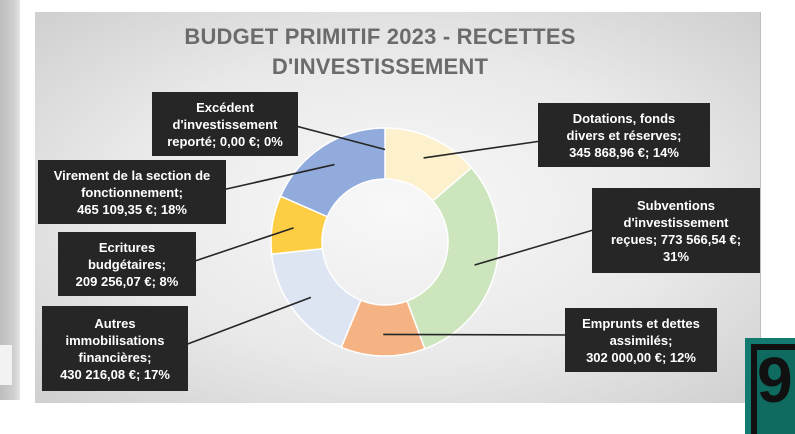  What do you see at coordinates (242, 245) in the screenshot?
I see `leader-line-ecritures` at bounding box center [242, 245].